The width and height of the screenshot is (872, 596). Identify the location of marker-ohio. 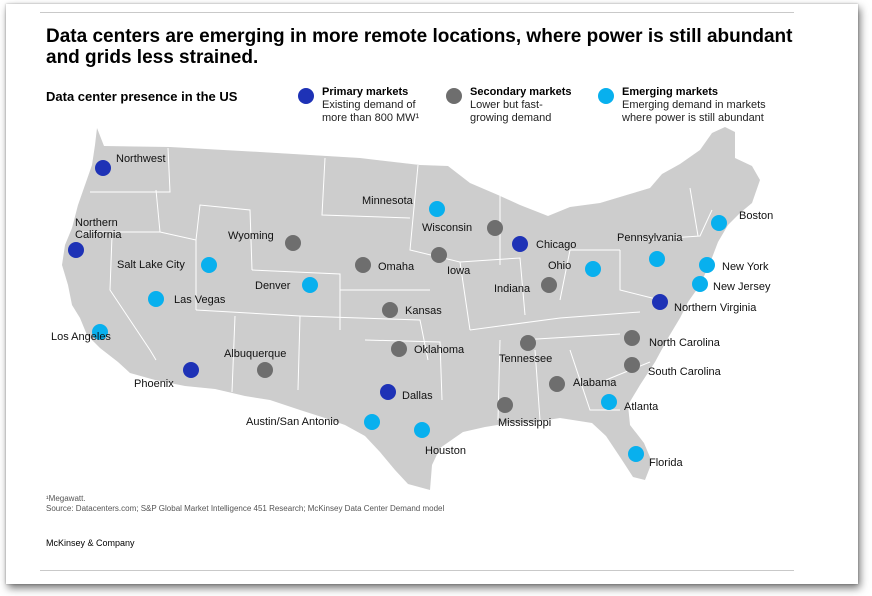
(593, 269).